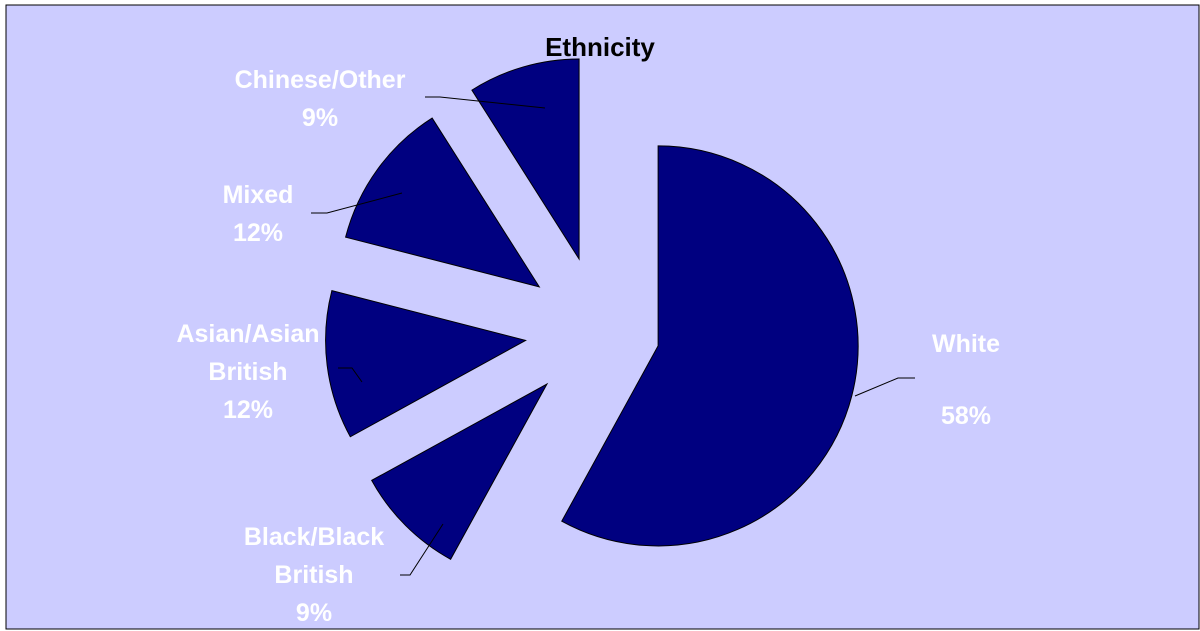 The height and width of the screenshot is (631, 1200). Describe the element at coordinates (357, 203) in the screenshot. I see `leader-line-mixed` at that location.